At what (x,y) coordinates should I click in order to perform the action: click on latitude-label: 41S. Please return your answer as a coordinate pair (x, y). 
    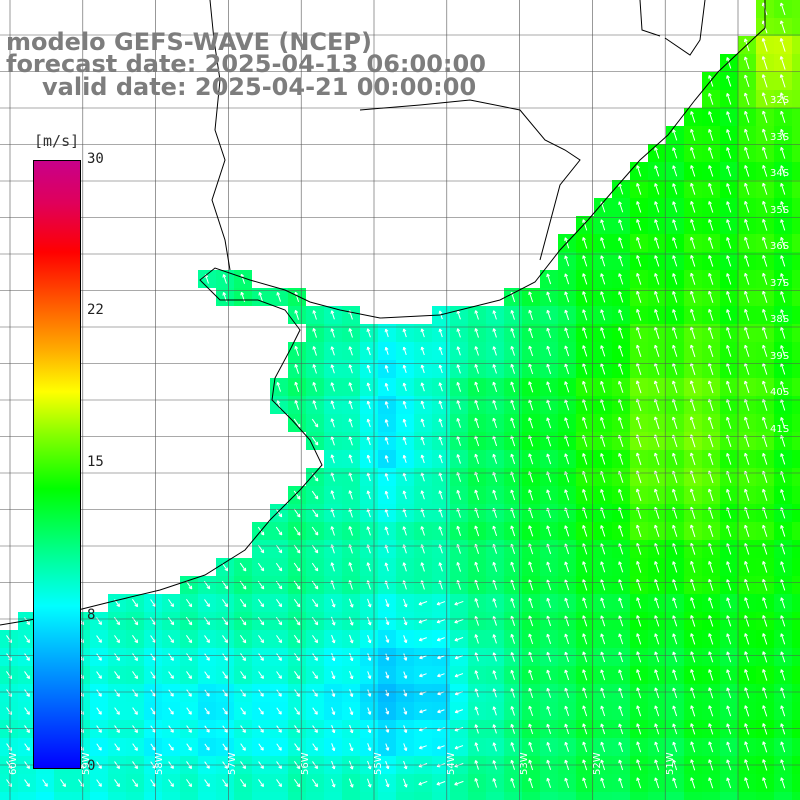
    Looking at the image, I should click on (780, 429).